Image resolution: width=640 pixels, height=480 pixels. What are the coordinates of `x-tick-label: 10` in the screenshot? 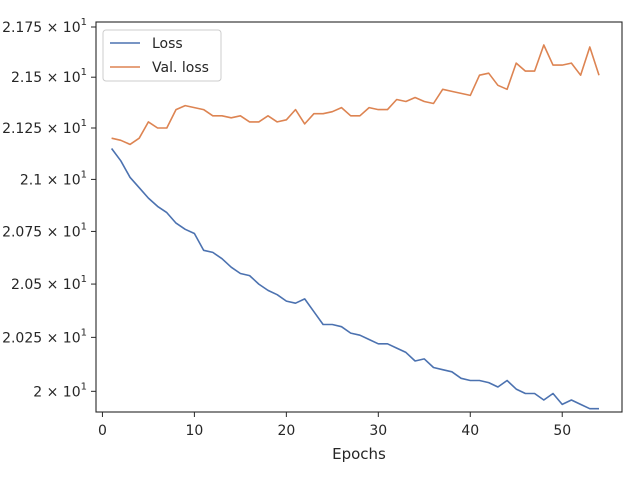 It's located at (194, 431).